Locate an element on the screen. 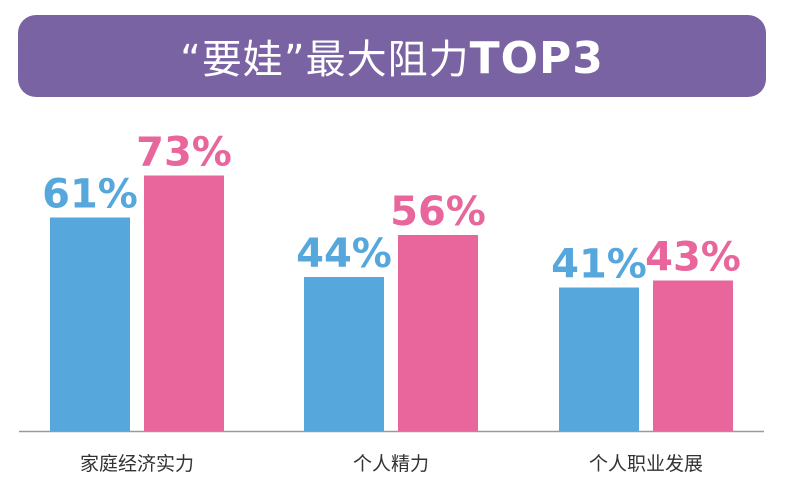 The width and height of the screenshot is (788, 502). chart-title: “要娃”最大阻力TOP3 is located at coordinates (392, 56).